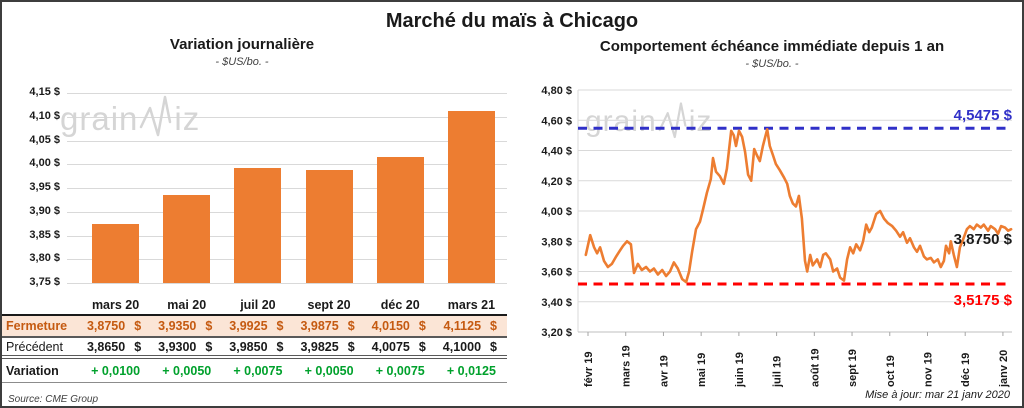 This screenshot has width=1024, height=408. Describe the element at coordinates (664, 371) in the screenshot. I see `x-axis-tick-label: avr 19` at that location.